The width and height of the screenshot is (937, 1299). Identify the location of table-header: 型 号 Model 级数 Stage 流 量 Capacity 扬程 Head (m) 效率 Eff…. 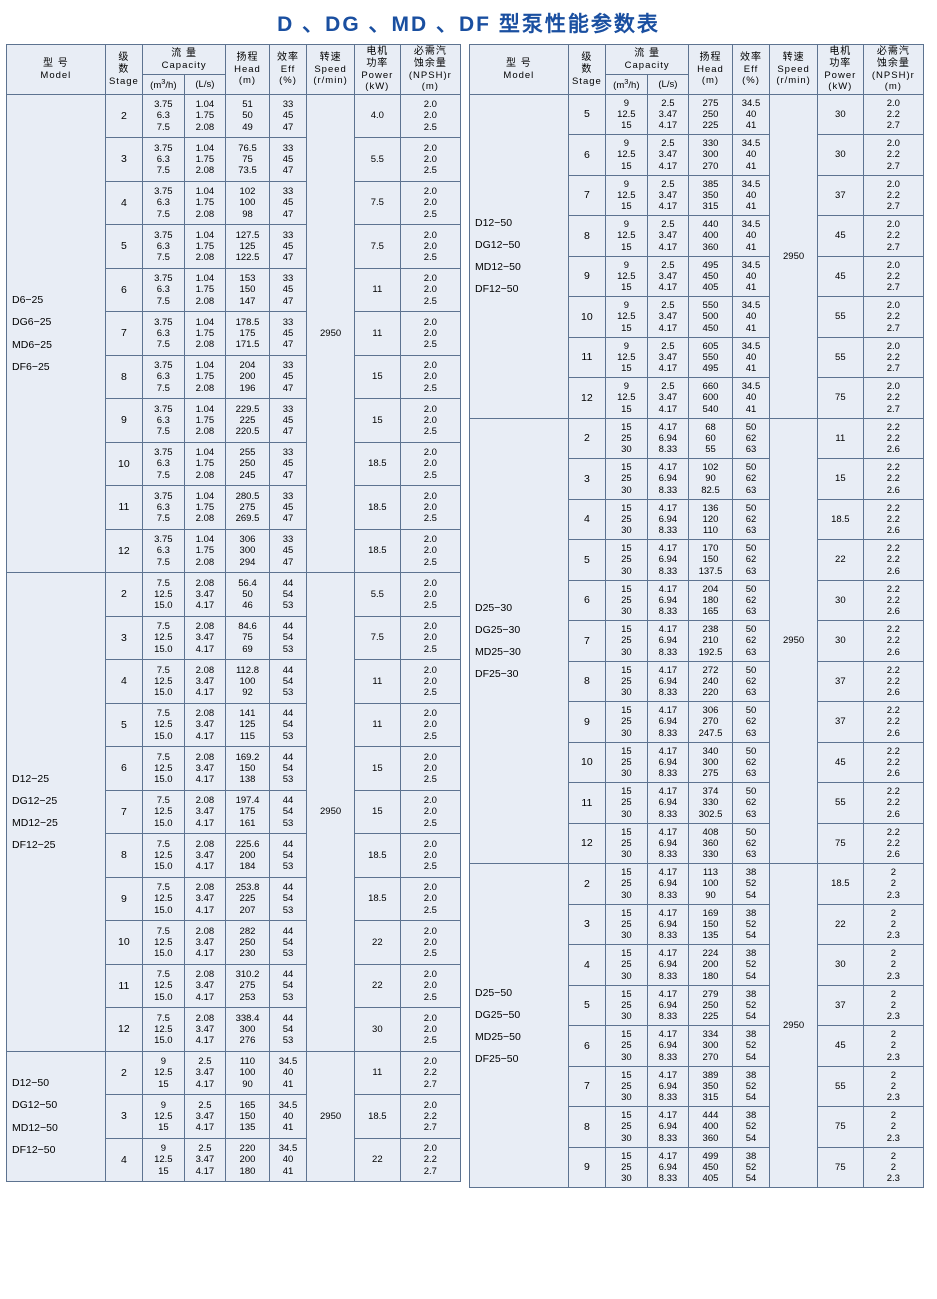
(234, 69).